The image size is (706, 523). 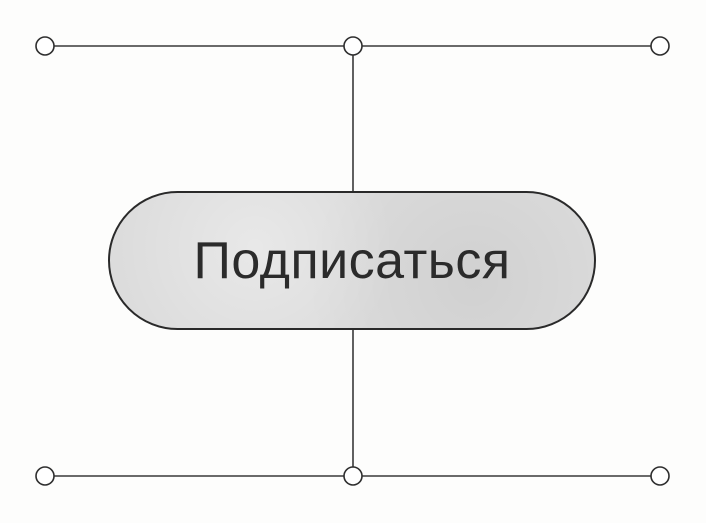 I want to click on subscribe-button-label: Подписаться, so click(x=352, y=260).